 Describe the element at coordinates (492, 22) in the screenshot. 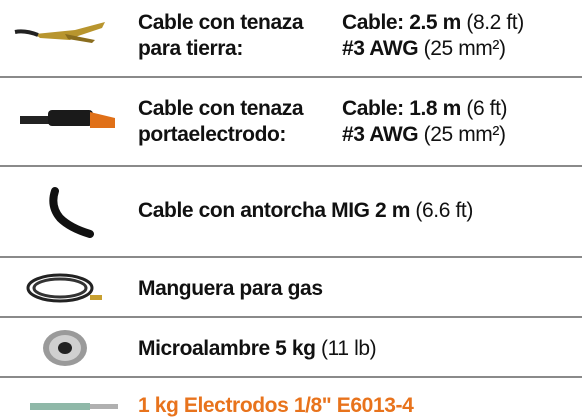

I see `regular-text: (8.2 ft)` at that location.